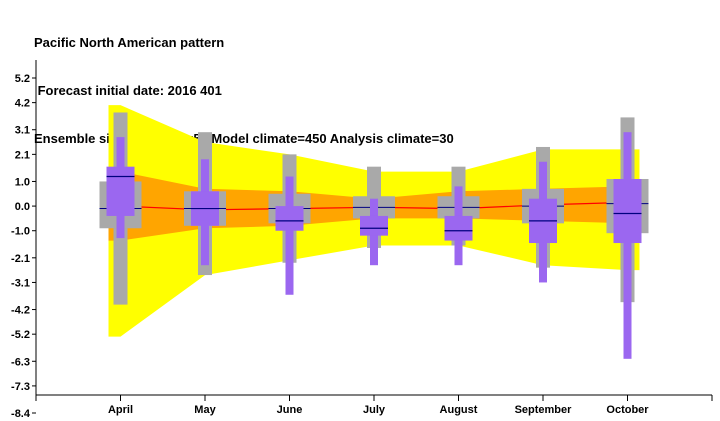  I want to click on y-tick-label: -1.0, so click(20, 232).